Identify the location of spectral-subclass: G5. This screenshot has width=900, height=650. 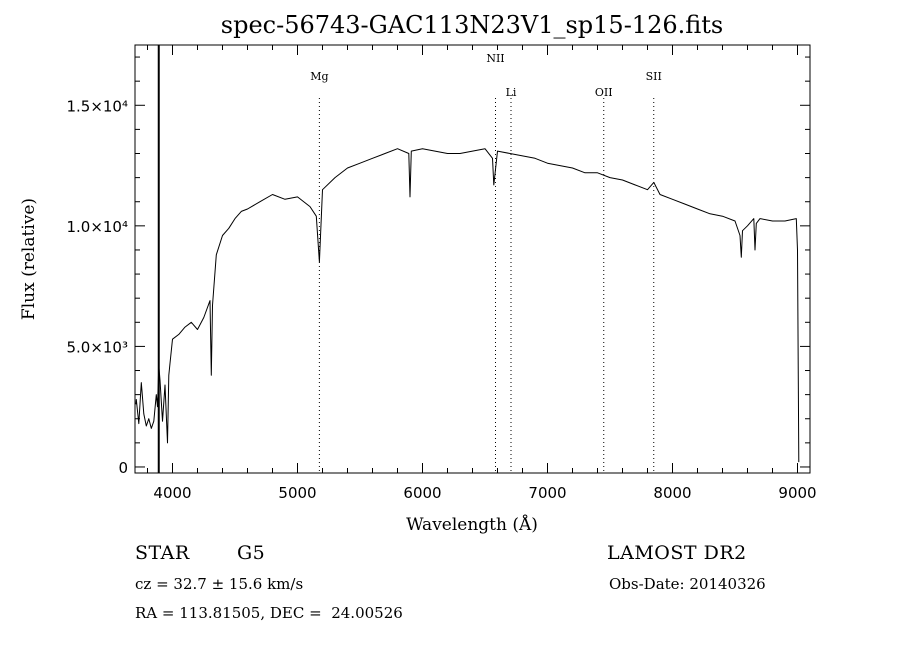
(251, 553).